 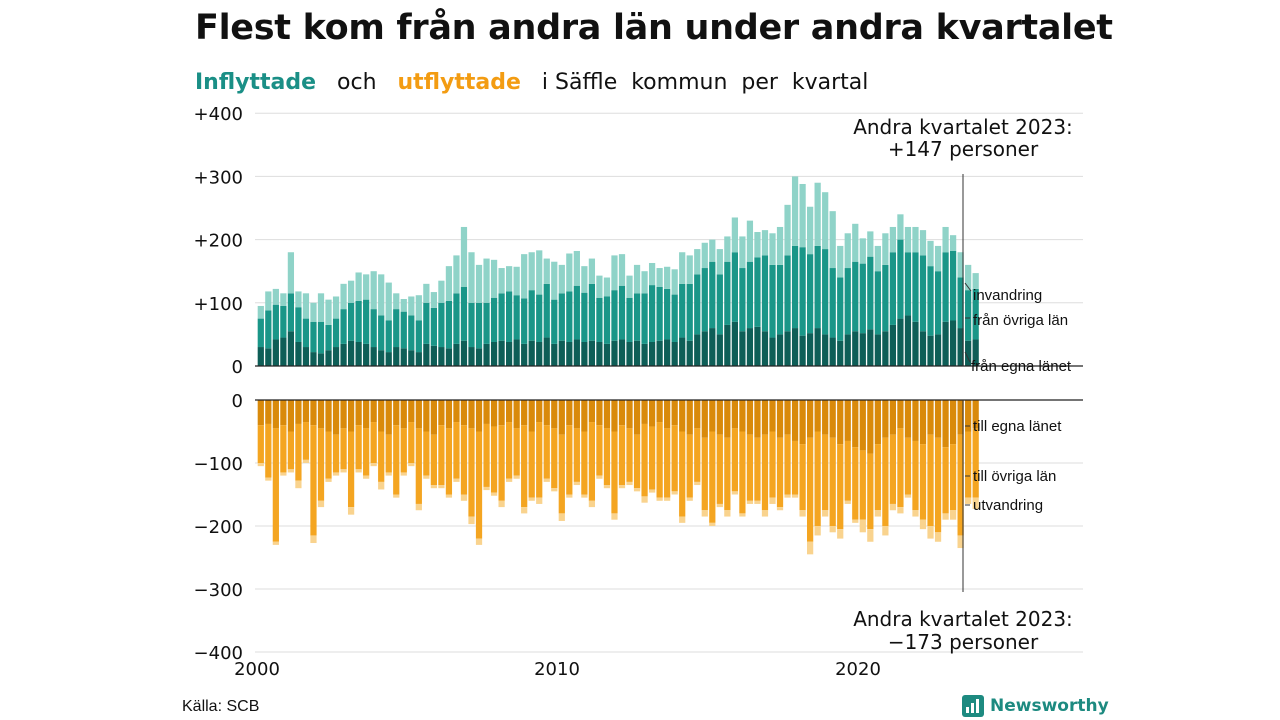 What do you see at coordinates (221, 706) in the screenshot?
I see `source-label: Källa: SCB` at bounding box center [221, 706].